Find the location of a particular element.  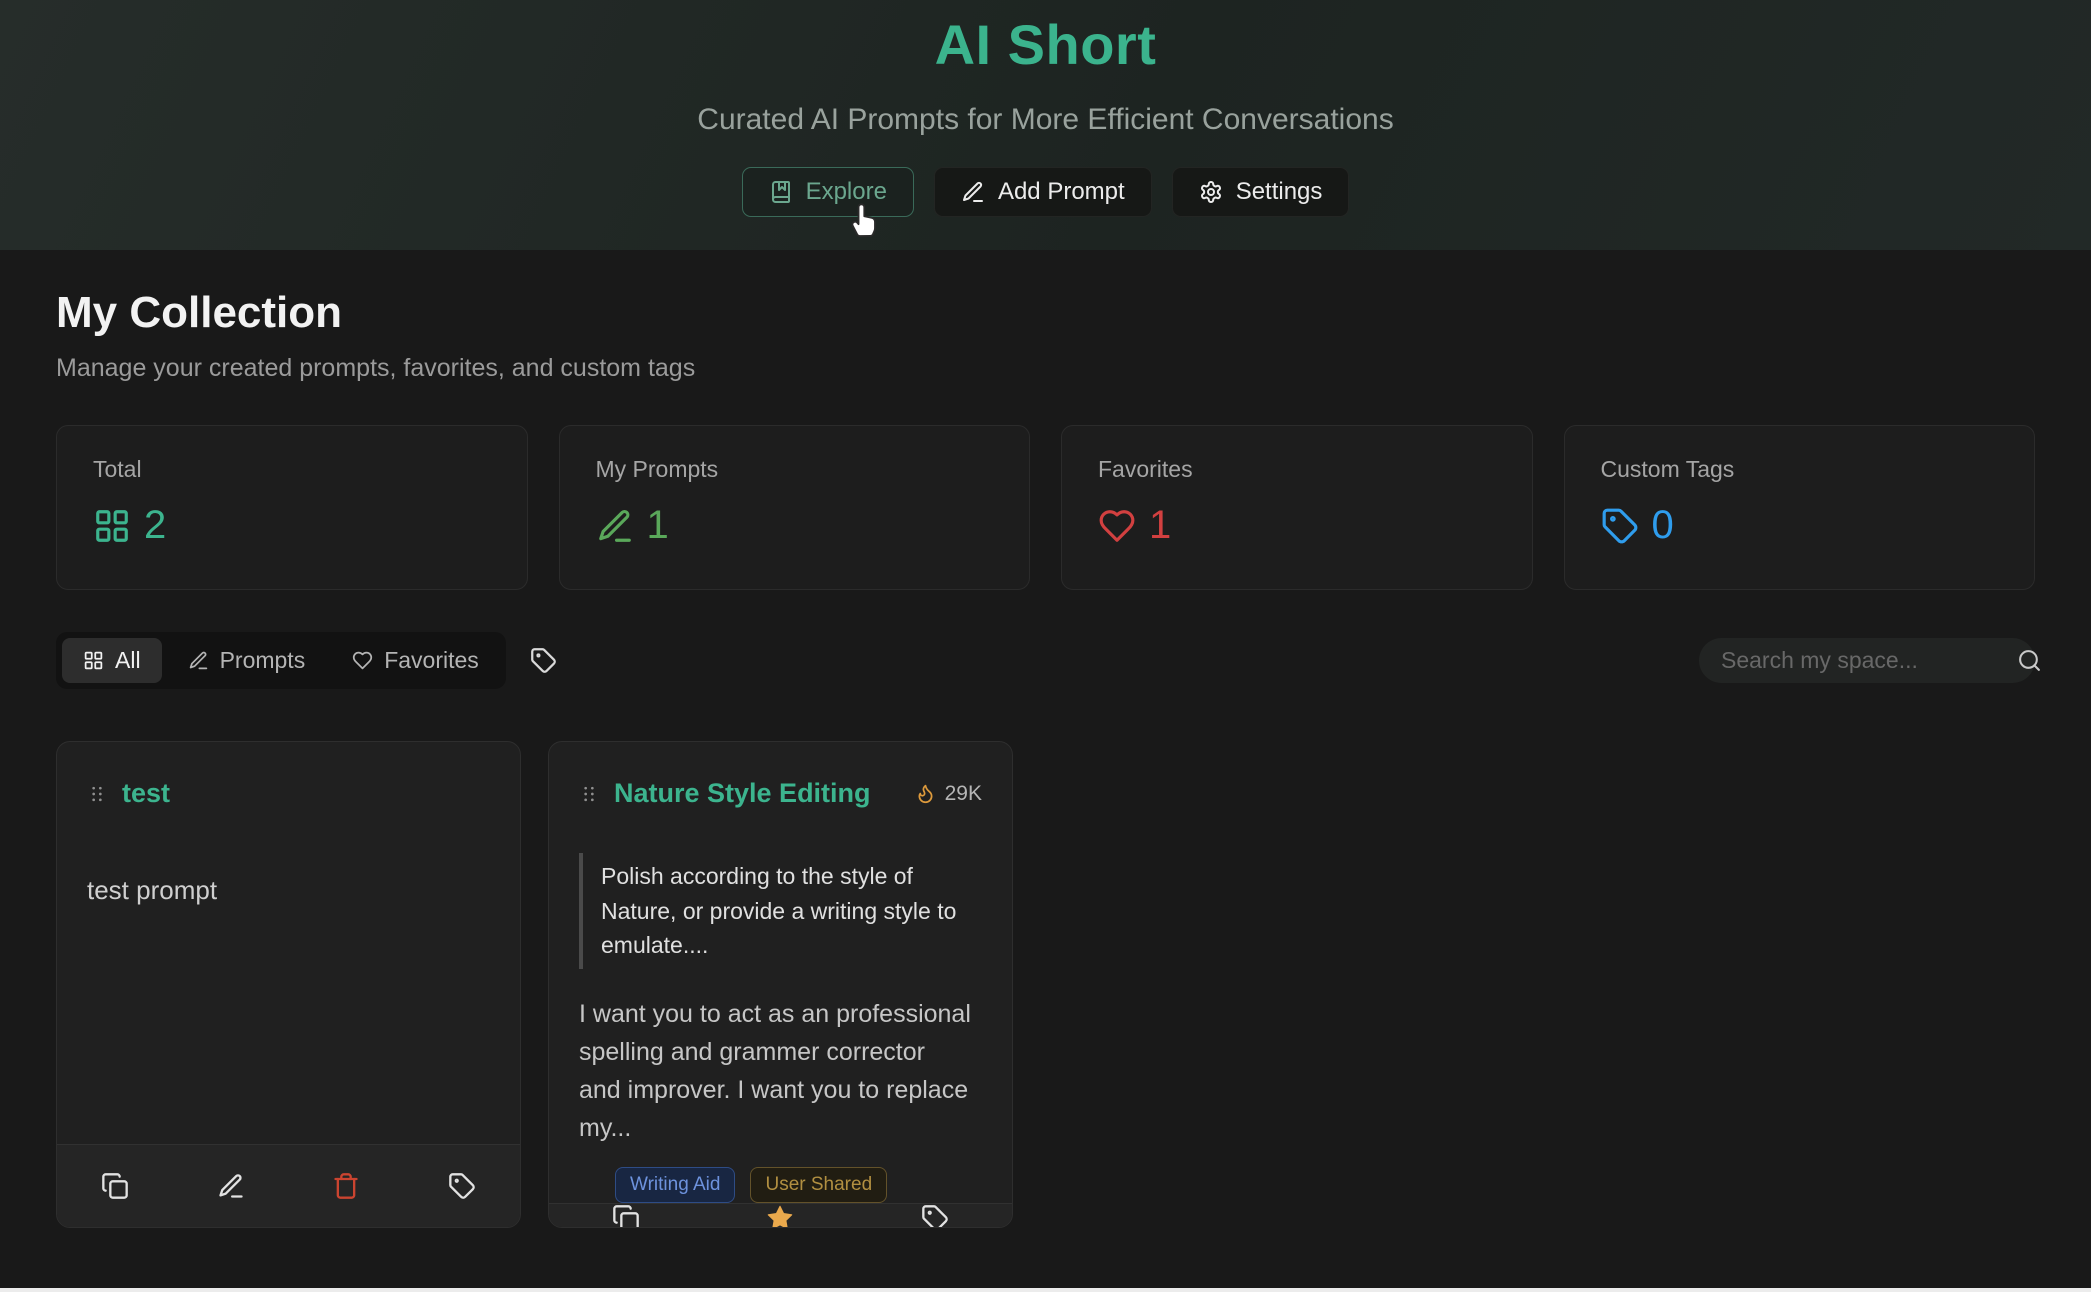

star-icon is located at coordinates (780, 1216).